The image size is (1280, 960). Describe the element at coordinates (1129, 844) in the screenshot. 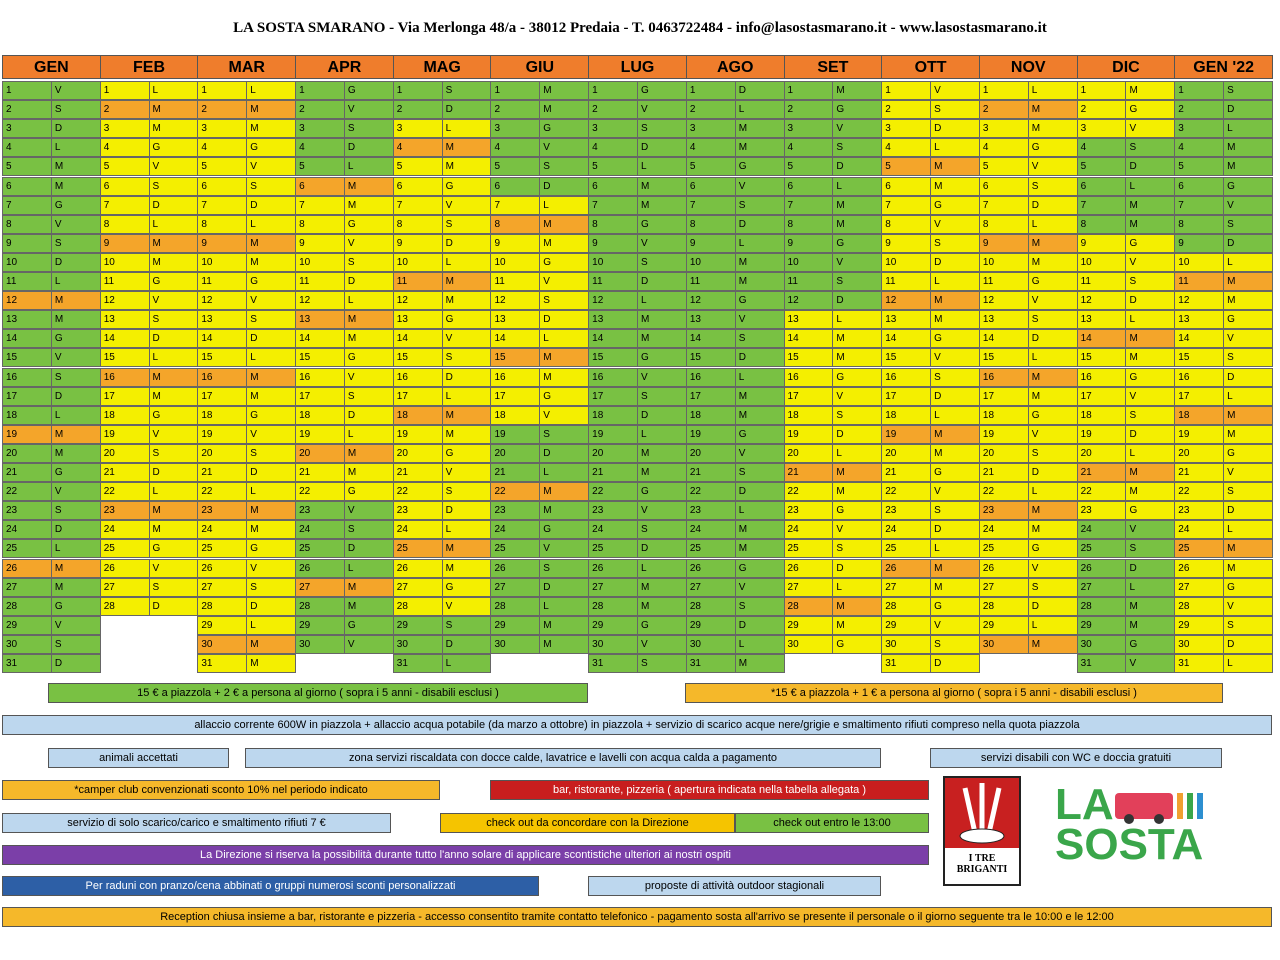

I see `logo-text: SOSTA` at that location.